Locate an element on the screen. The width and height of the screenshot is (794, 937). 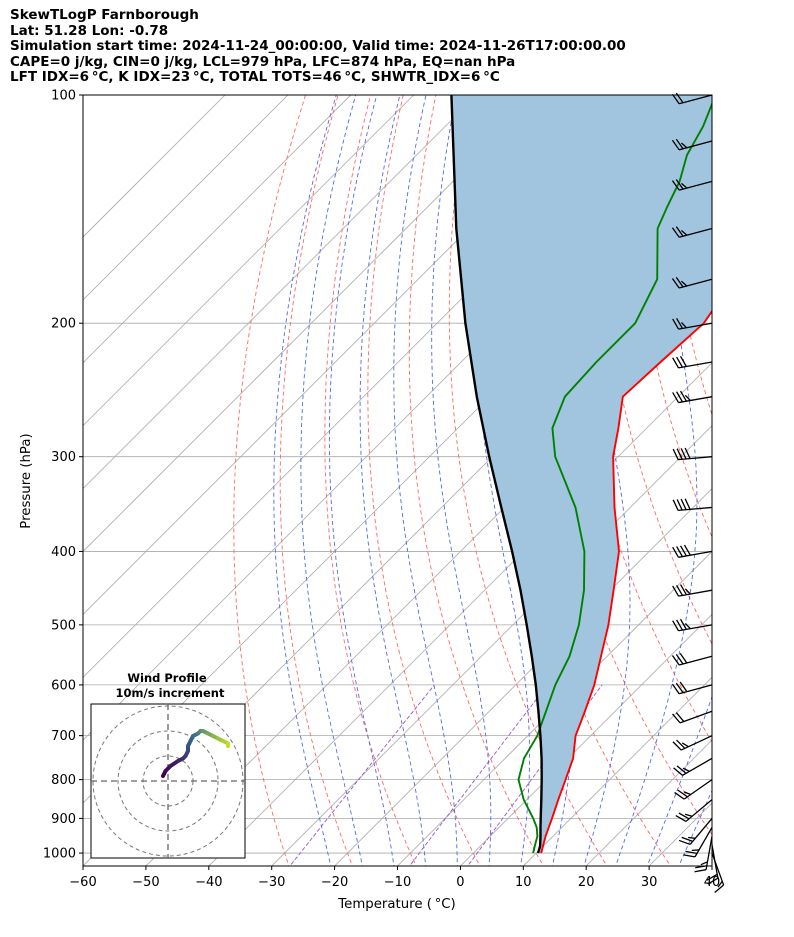
x-tick-label: −20 is located at coordinates (334, 882).